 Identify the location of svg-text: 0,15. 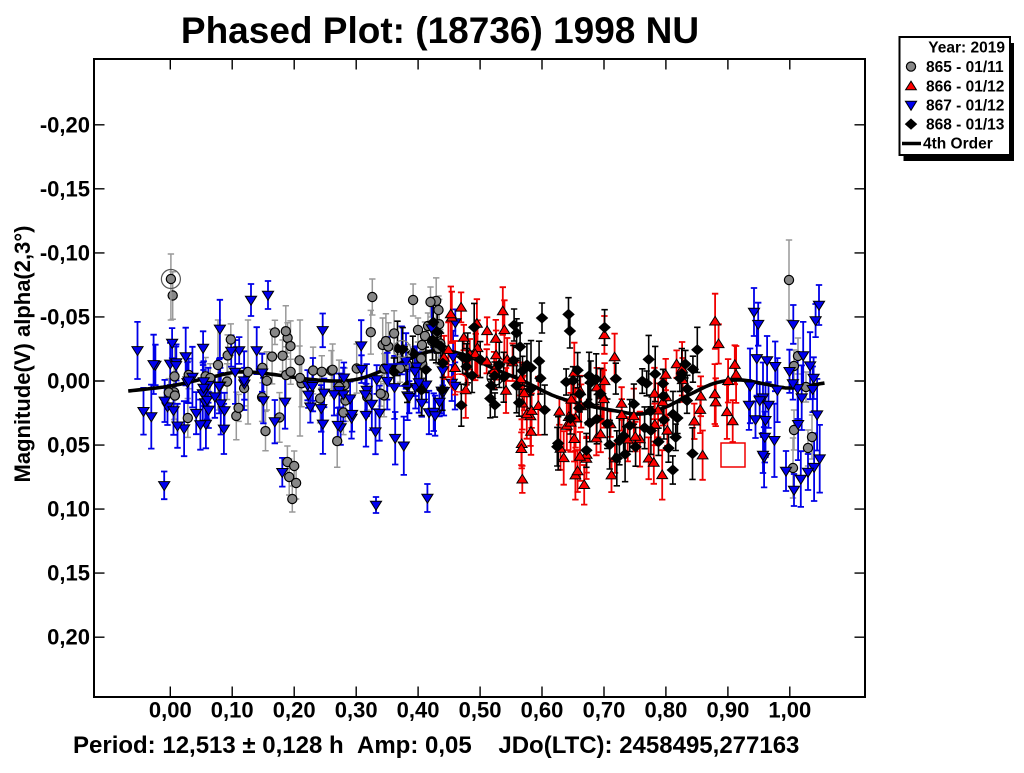
(68, 573).